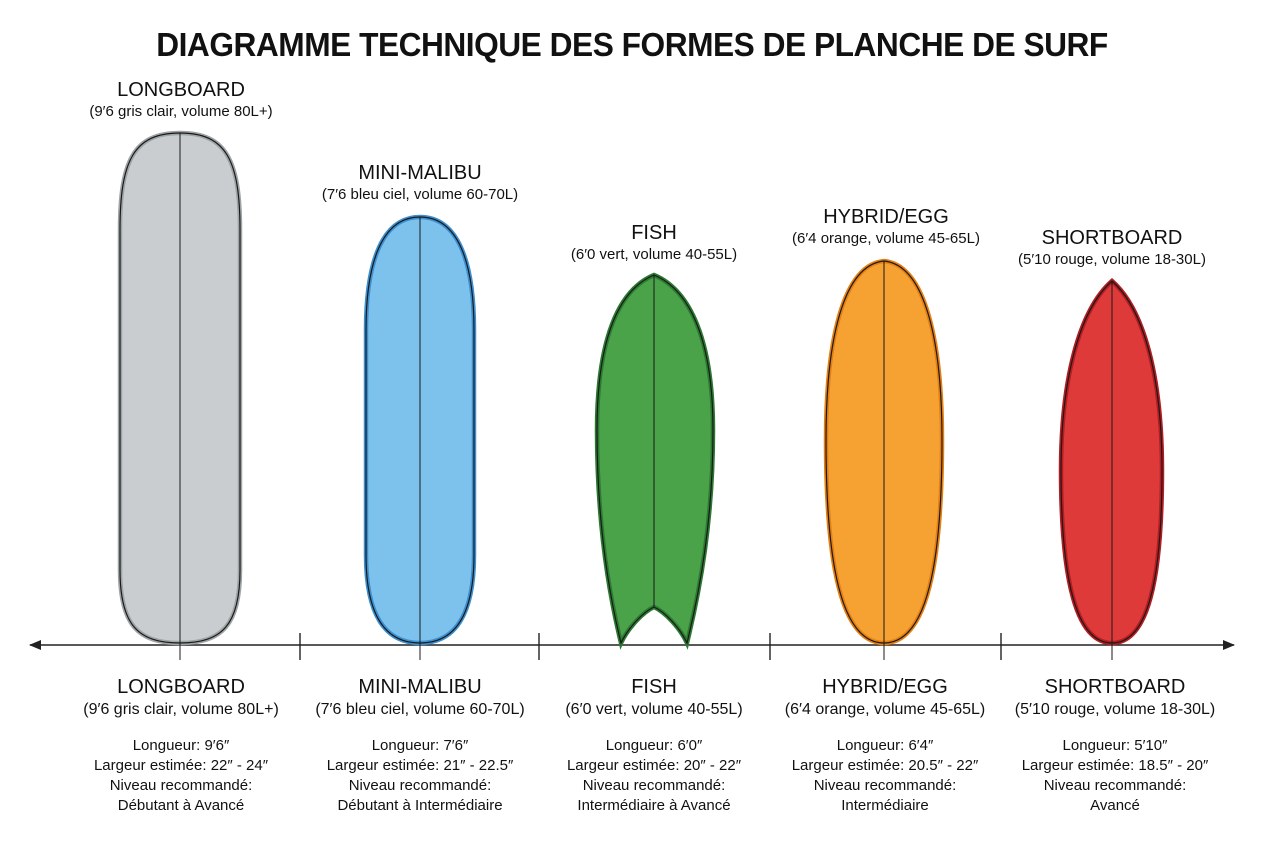  I want to click on board-width: Largeur estimée: 22″ - 24″, so click(181, 765).